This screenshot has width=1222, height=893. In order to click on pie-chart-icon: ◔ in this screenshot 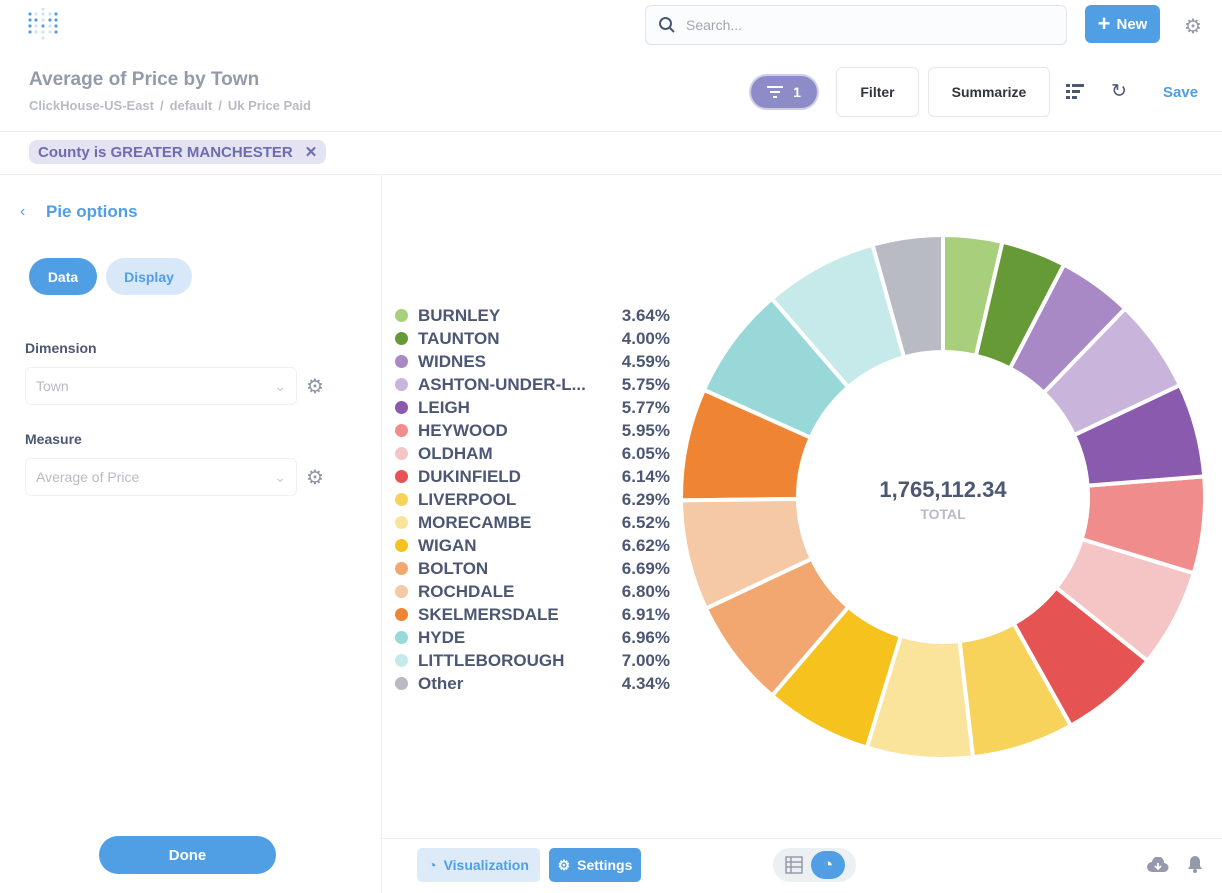, I will do `click(432, 865)`.